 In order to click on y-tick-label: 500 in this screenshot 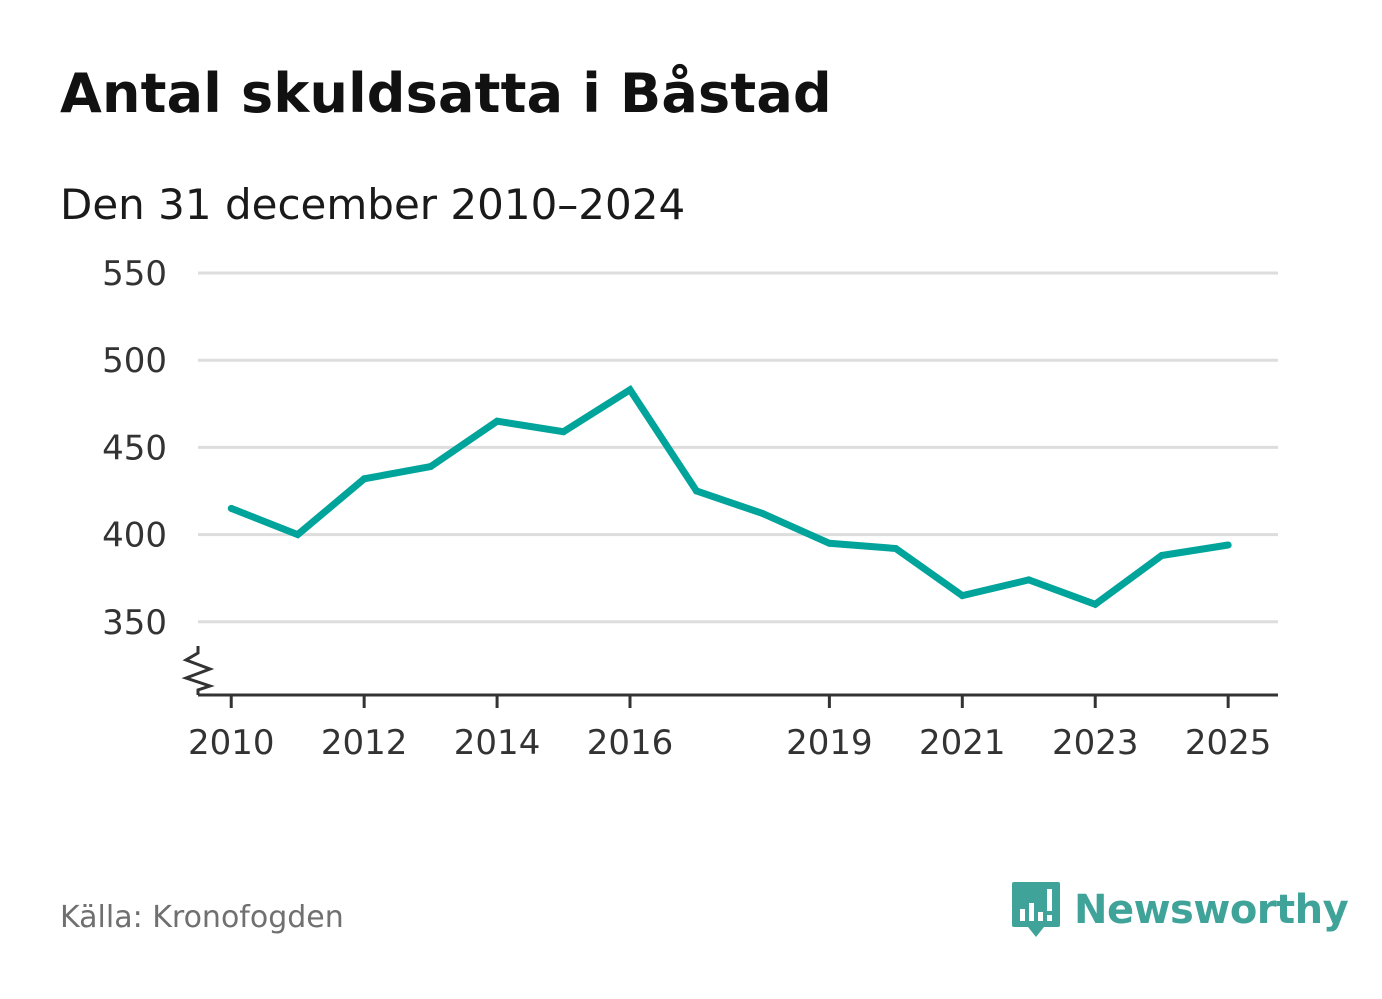, I will do `click(134, 361)`.